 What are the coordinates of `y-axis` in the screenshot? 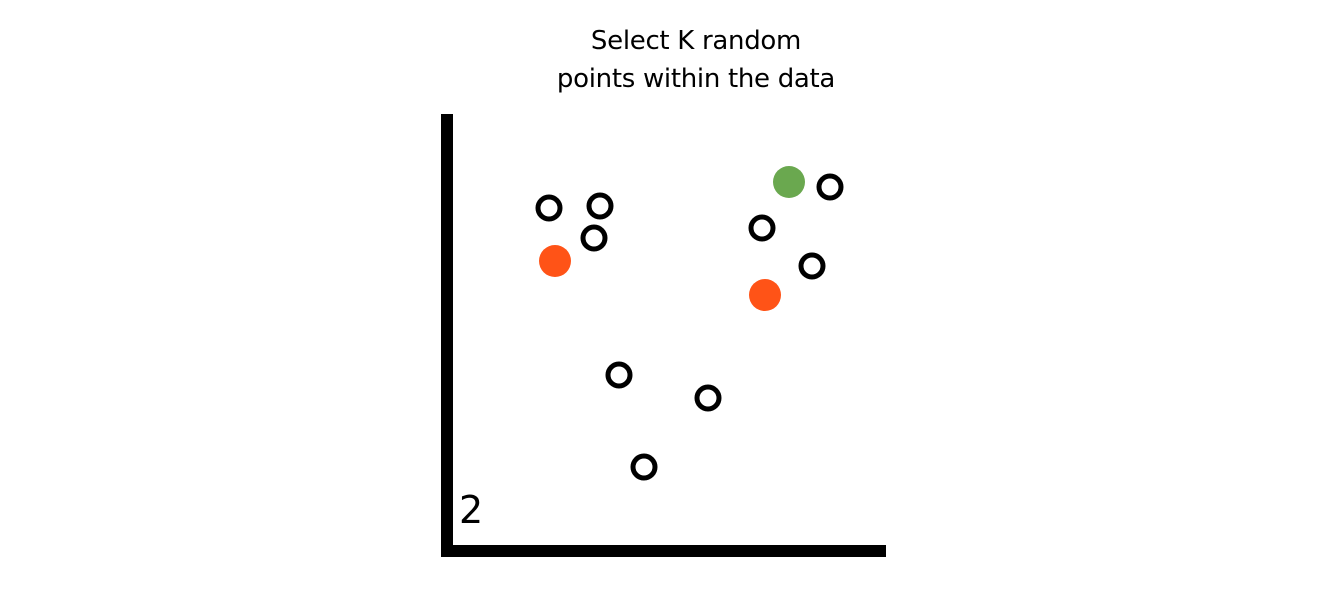 It's located at (447, 335).